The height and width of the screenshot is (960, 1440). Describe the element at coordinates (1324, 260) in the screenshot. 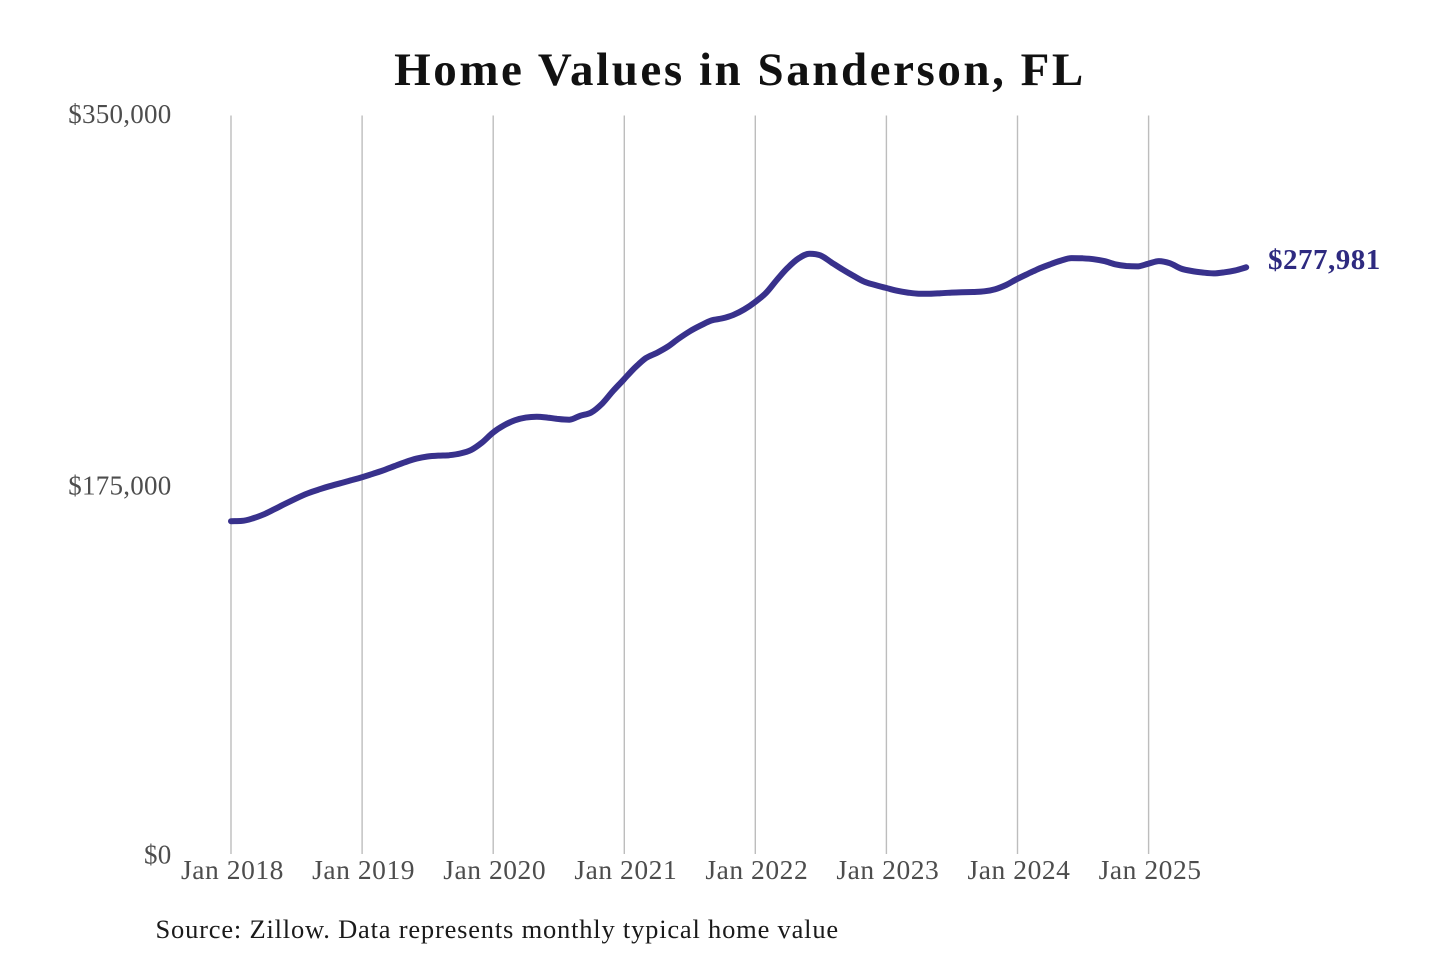

I see `svg-text: $277,981` at that location.